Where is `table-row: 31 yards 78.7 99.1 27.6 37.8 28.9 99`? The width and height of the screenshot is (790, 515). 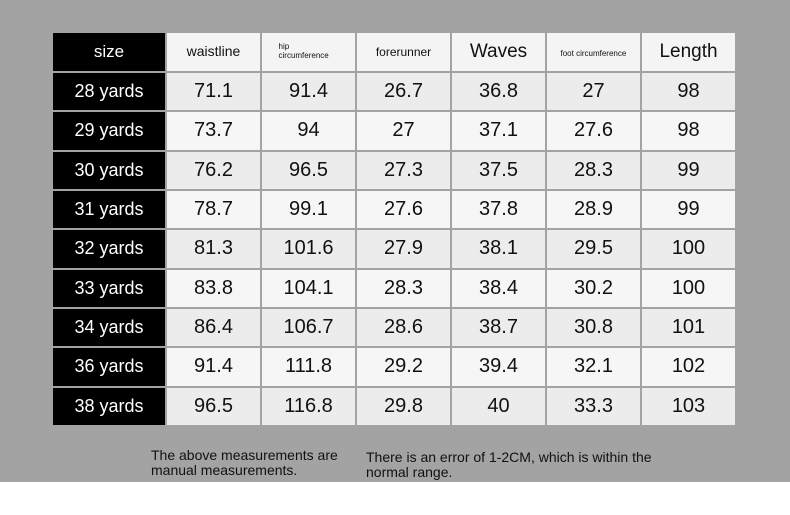
table-row: 31 yards 78.7 99.1 27.6 37.8 28.9 99 is located at coordinates (394, 209).